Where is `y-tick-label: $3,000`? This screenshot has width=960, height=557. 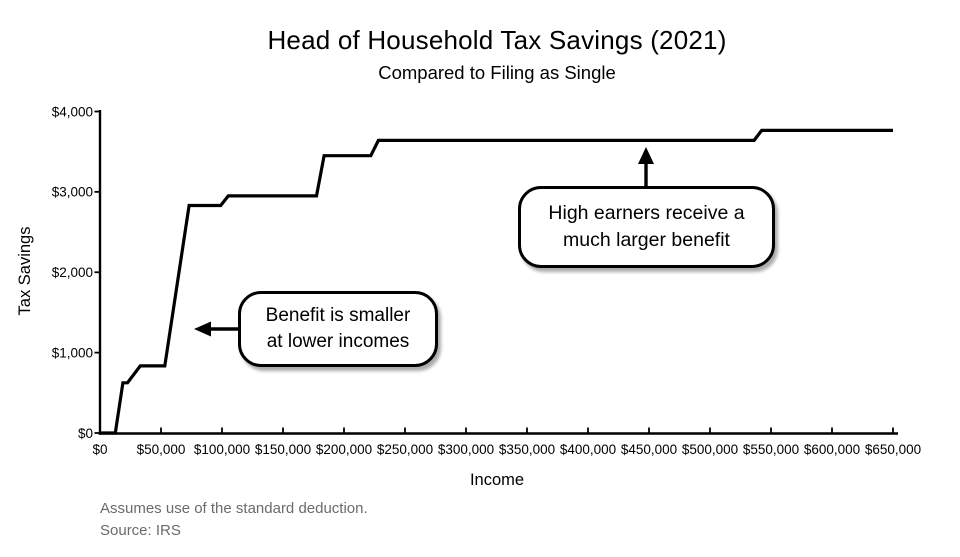 y-tick-label: $3,000 is located at coordinates (72, 192).